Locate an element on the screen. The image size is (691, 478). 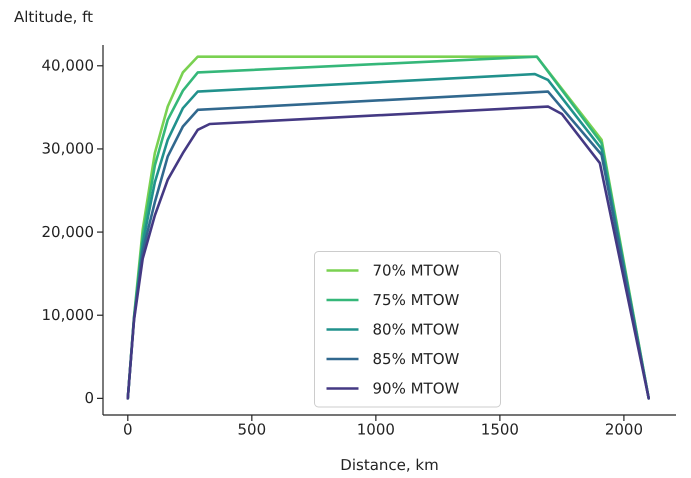
x-tick-label: 1000 is located at coordinates (375, 429).